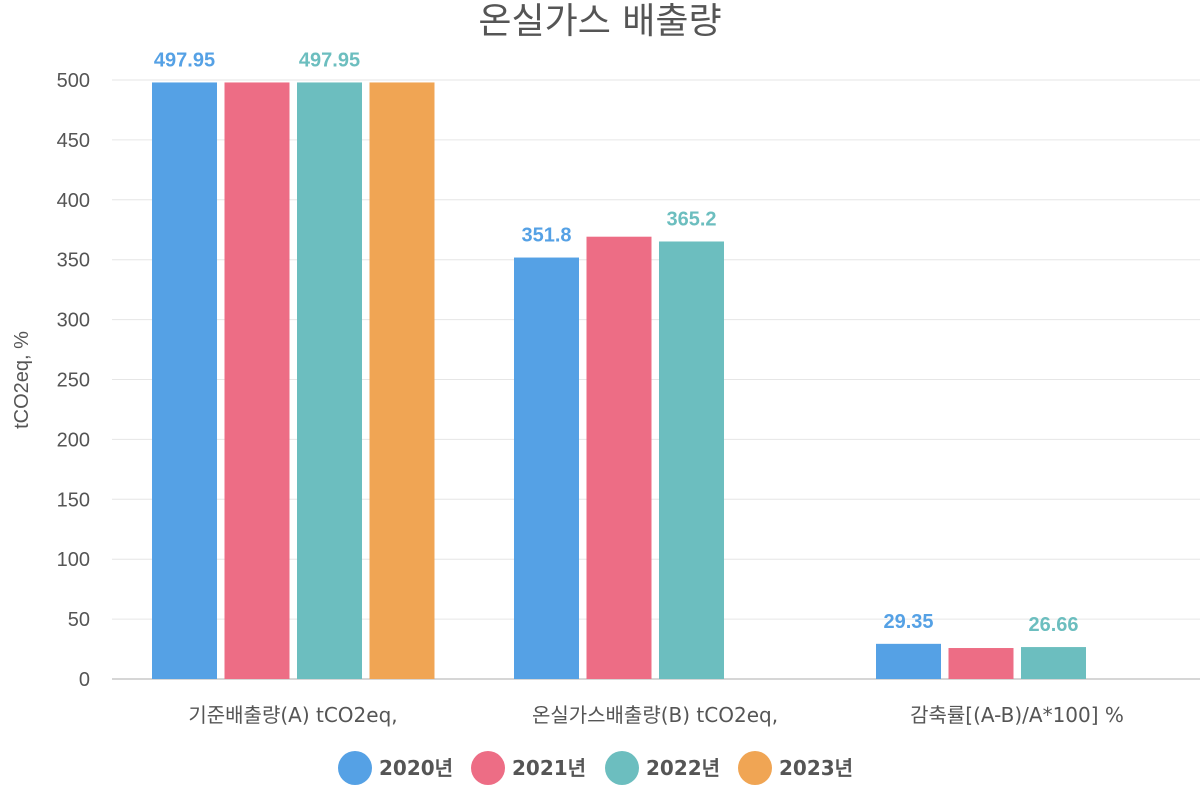 The image size is (1200, 800). Describe the element at coordinates (73, 261) in the screenshot. I see `y-tick-label: 350` at that location.